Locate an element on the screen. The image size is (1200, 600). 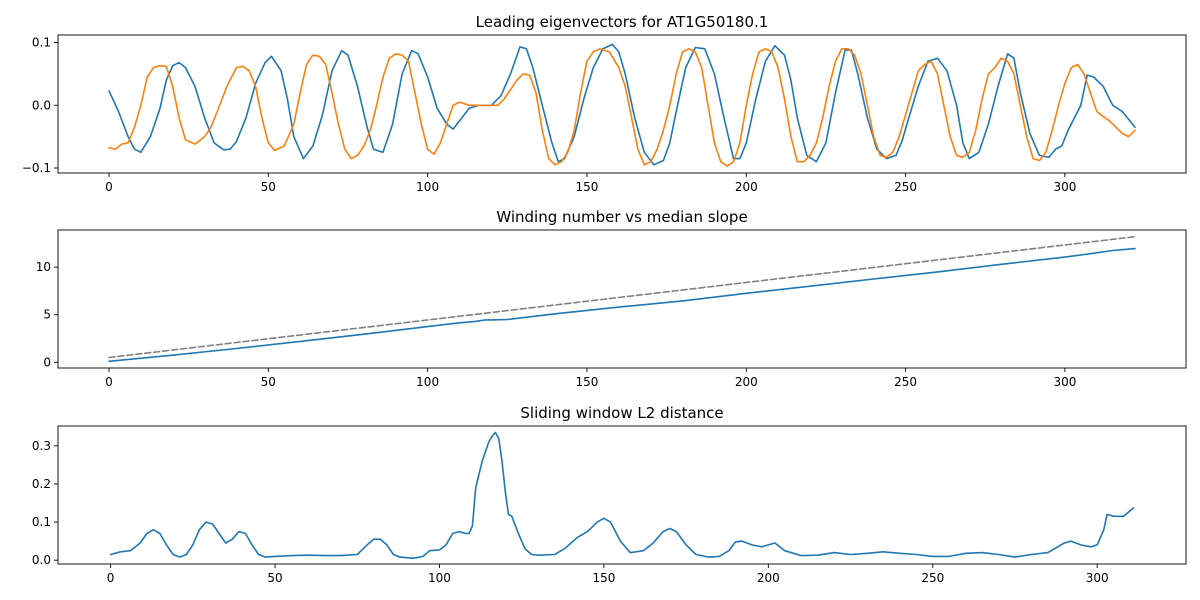
chart-title: Sliding window L2 distance is located at coordinates (621, 413).